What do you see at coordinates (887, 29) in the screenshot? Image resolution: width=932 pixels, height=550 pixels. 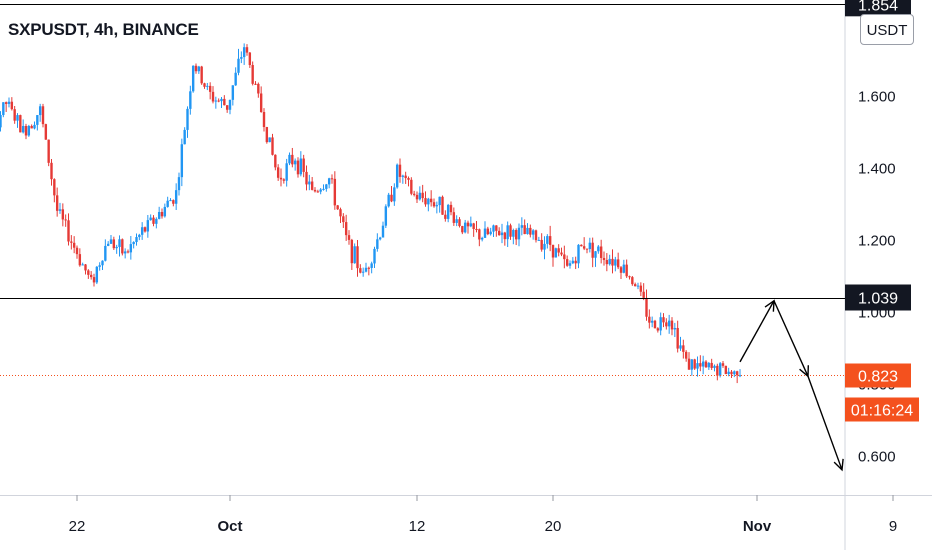 I see `currency-button: USDT` at bounding box center [887, 29].